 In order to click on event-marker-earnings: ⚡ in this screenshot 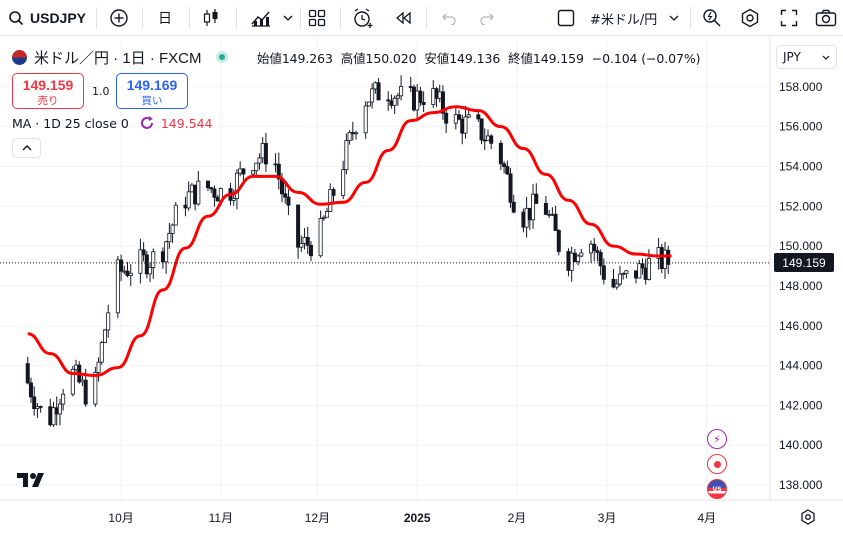, I will do `click(717, 439)`.